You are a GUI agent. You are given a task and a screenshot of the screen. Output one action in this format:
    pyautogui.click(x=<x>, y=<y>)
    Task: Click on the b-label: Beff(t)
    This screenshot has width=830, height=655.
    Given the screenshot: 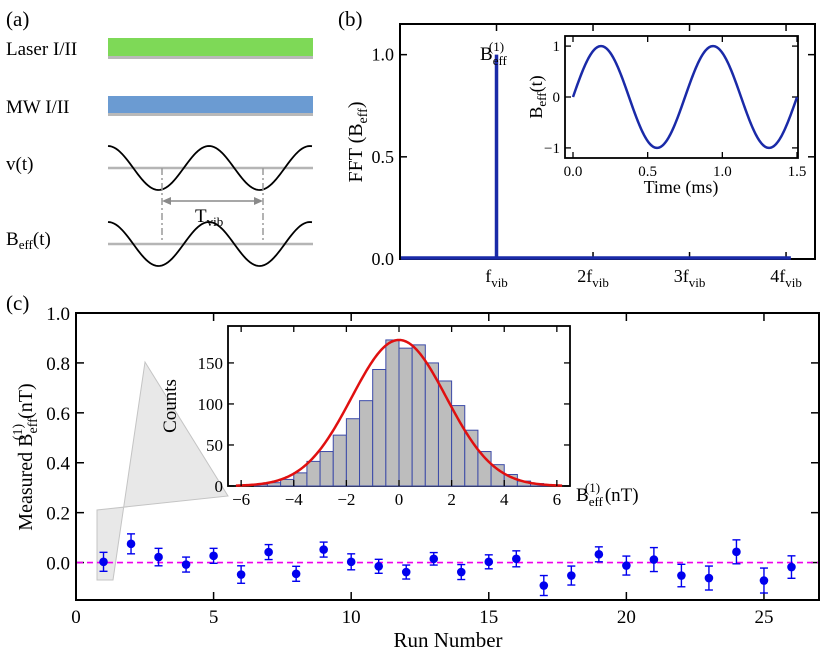 What is the action you would take?
    pyautogui.click(x=28, y=240)
    